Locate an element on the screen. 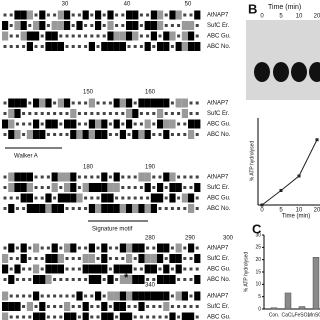  x-tick-label: 0 is located at coordinates (262, 211).